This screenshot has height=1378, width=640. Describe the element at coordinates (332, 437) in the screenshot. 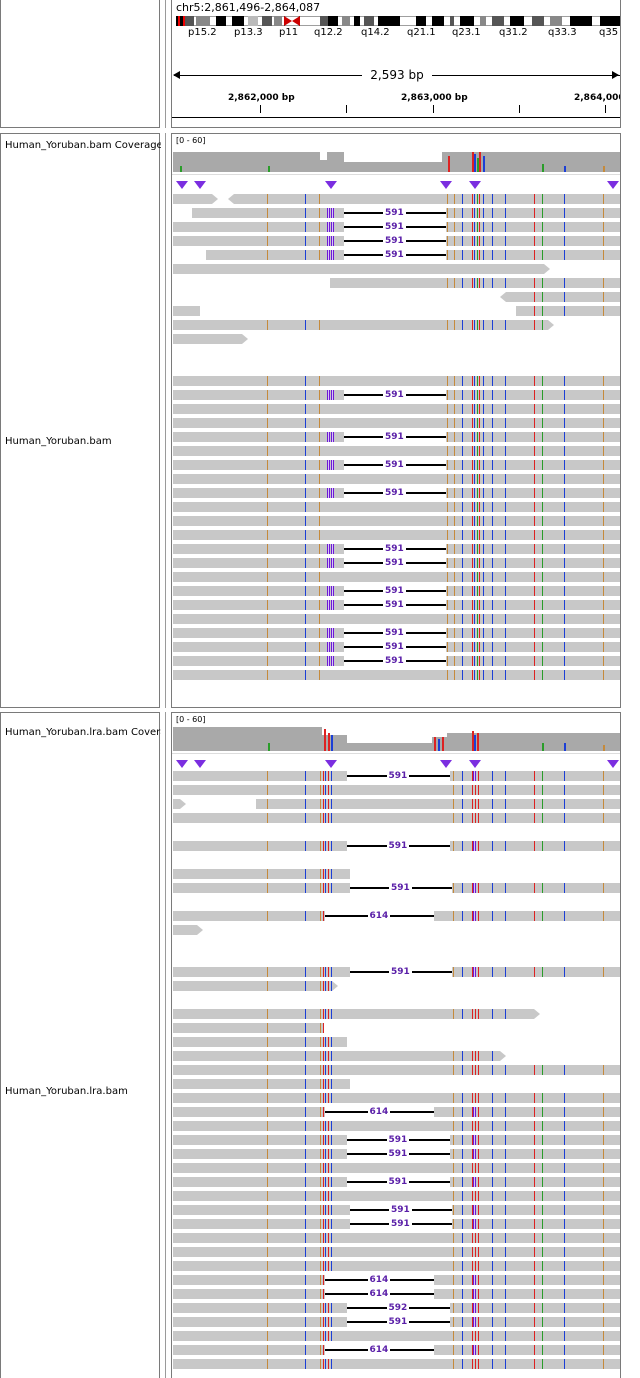

I see `insertion-bar` at that location.